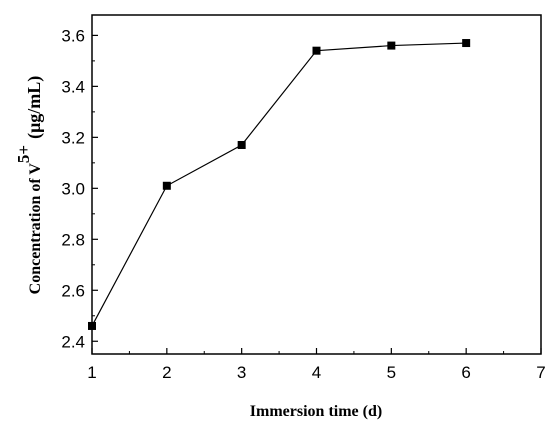  I want to click on x-axis-title: Immersion time (d), so click(316, 411).